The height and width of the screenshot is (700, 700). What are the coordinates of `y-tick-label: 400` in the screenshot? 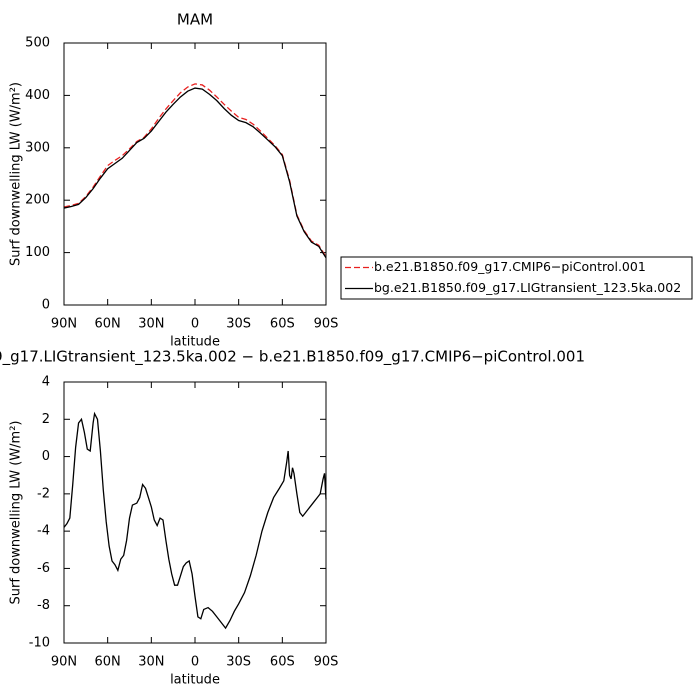 It's located at (37, 95).